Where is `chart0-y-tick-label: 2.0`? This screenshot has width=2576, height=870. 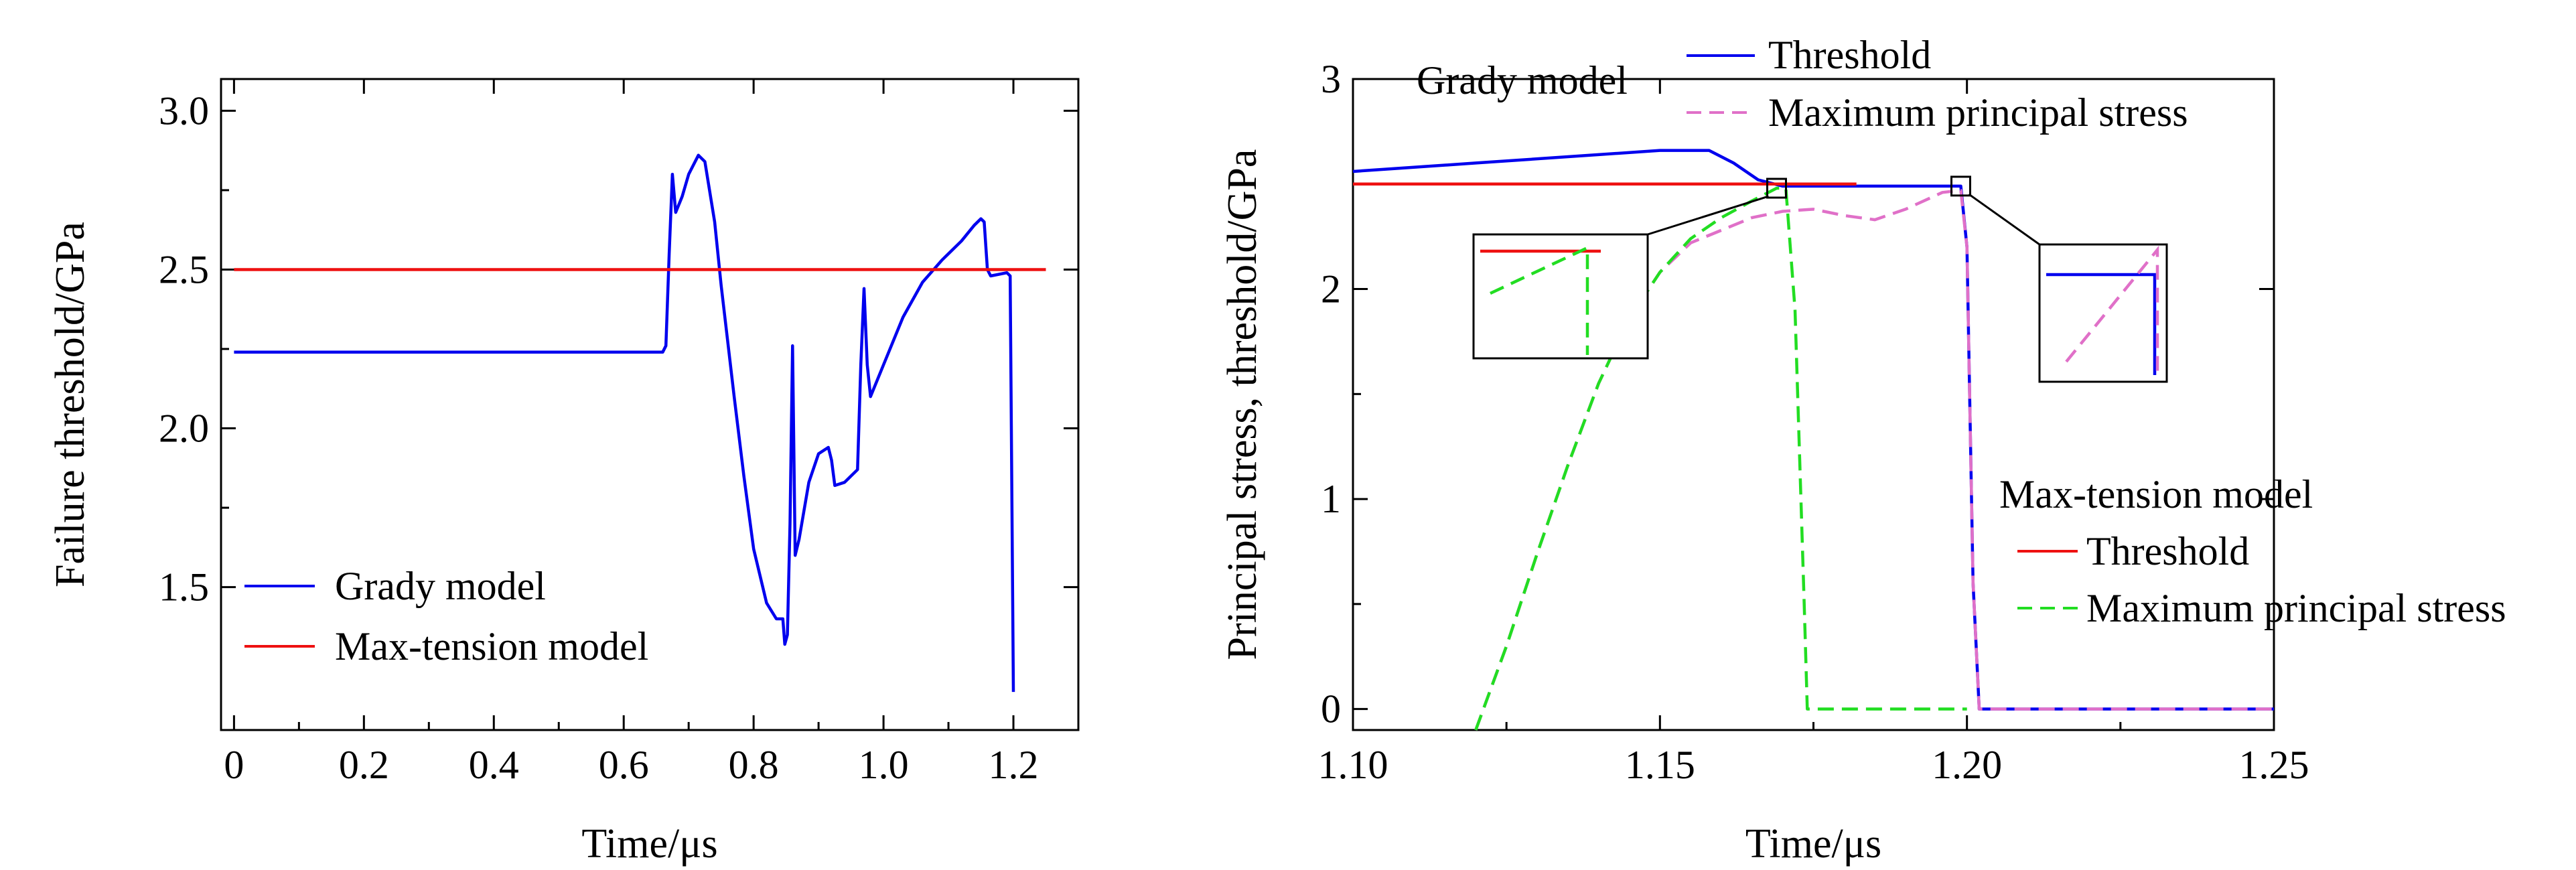
chart0-y-tick-label: 2.0 is located at coordinates (184, 429).